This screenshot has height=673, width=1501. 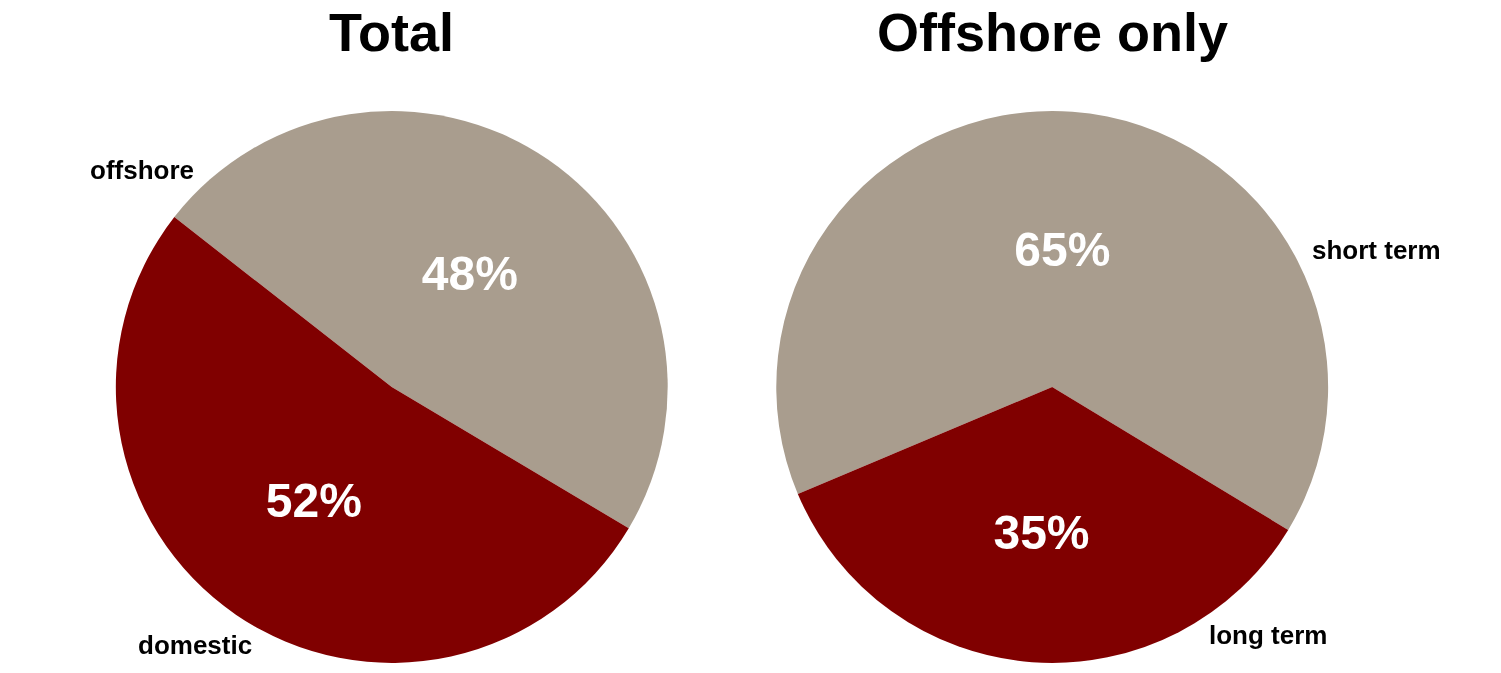 What do you see at coordinates (142, 170) in the screenshot?
I see `slice-label: offshore` at bounding box center [142, 170].